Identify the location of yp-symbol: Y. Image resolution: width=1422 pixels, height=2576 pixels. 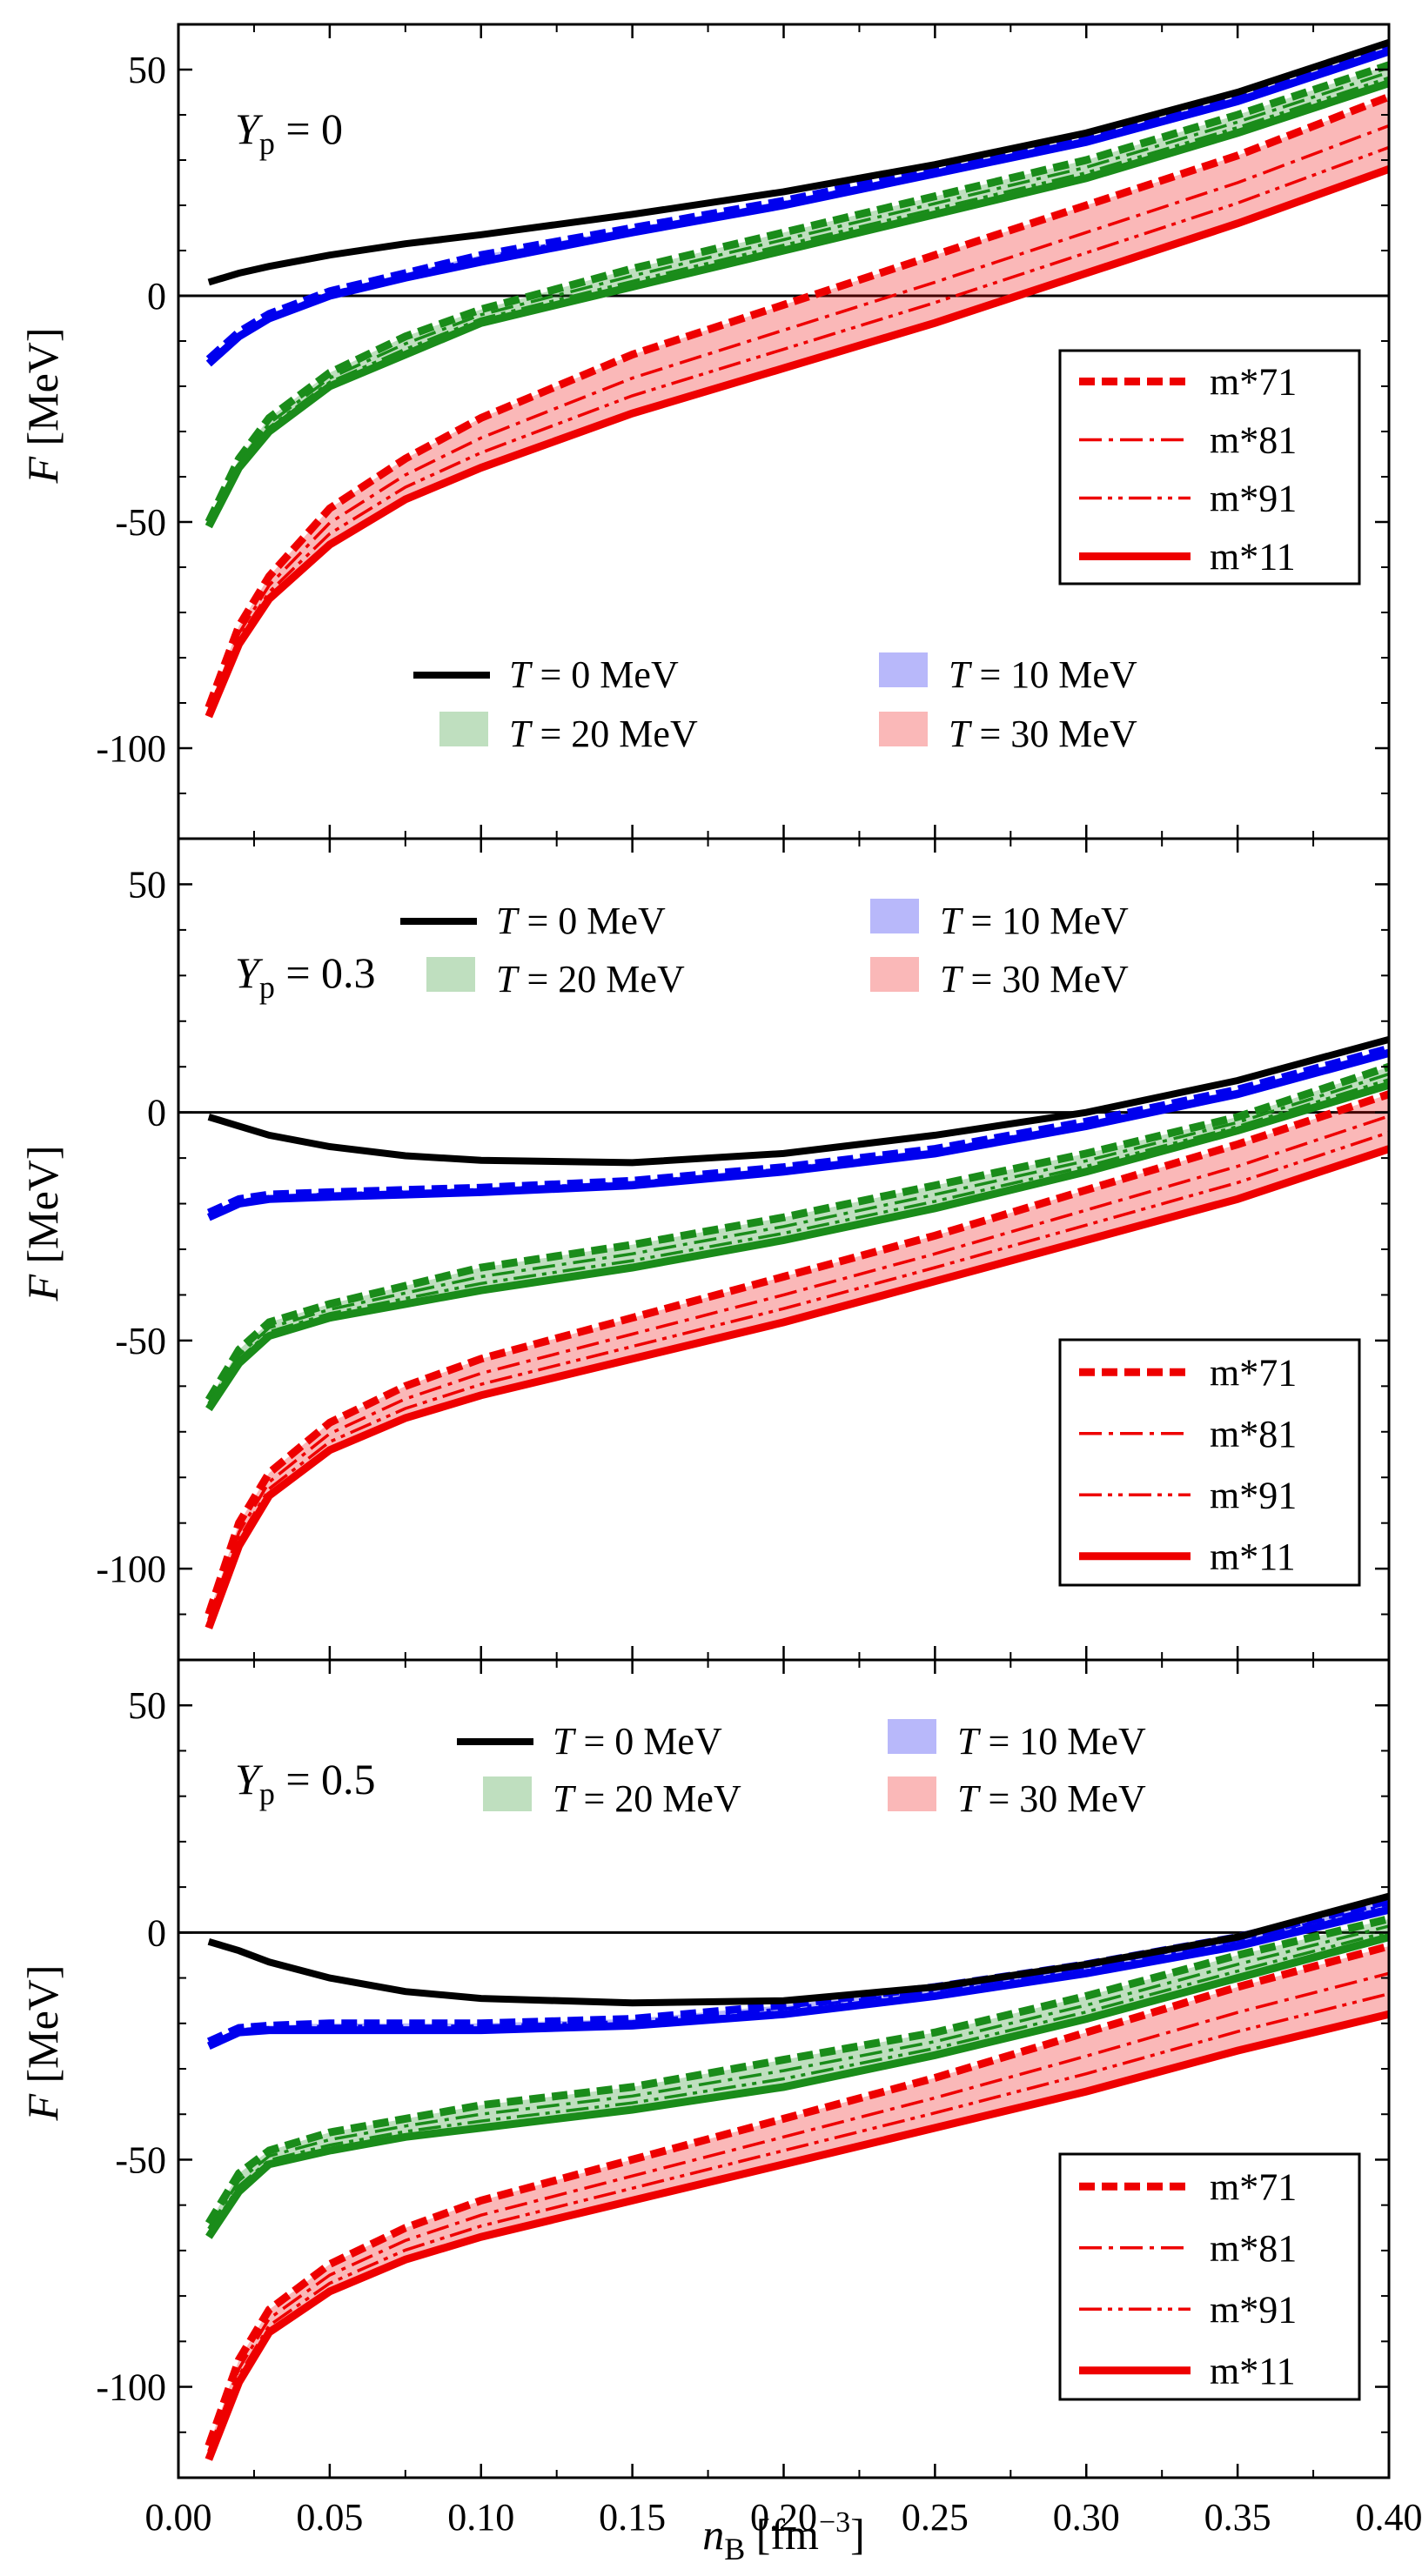
(249, 1779).